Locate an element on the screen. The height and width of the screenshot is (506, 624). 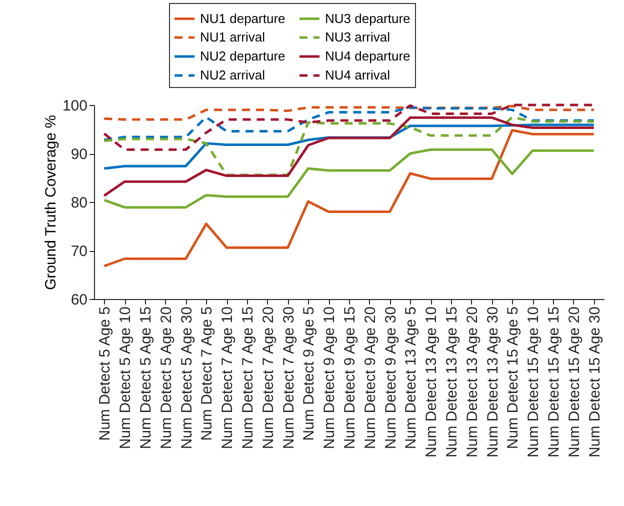
legend-label: NU3 departure is located at coordinates (367, 18).